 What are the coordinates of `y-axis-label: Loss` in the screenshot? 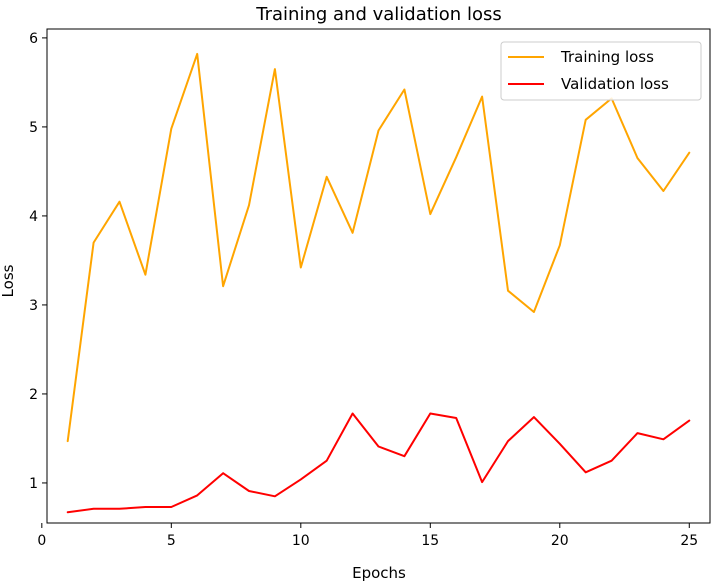 It's located at (8, 280).